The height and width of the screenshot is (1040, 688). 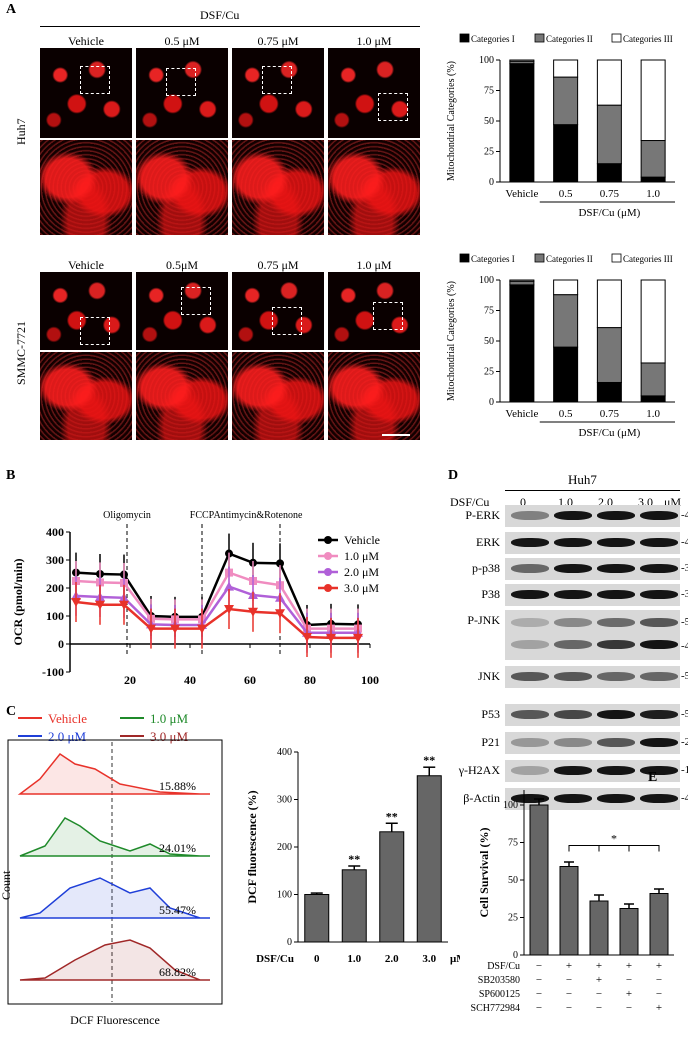 I want to click on y-tick-label: 200, so click(x=55, y=588).